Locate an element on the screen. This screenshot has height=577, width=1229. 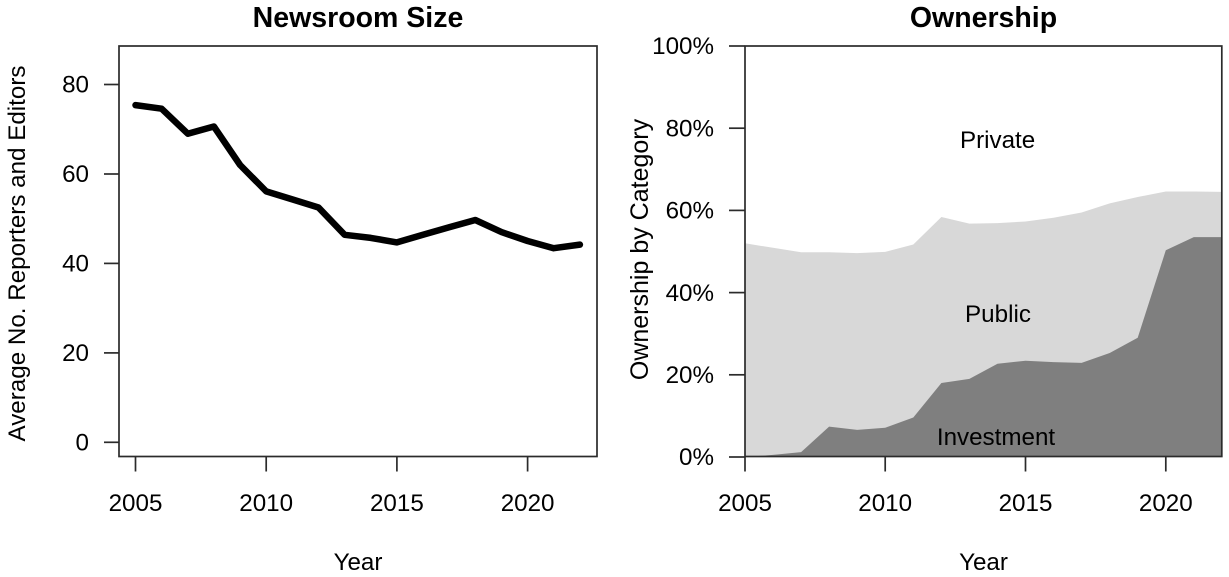
svg-text: 100% is located at coordinates (683, 46).